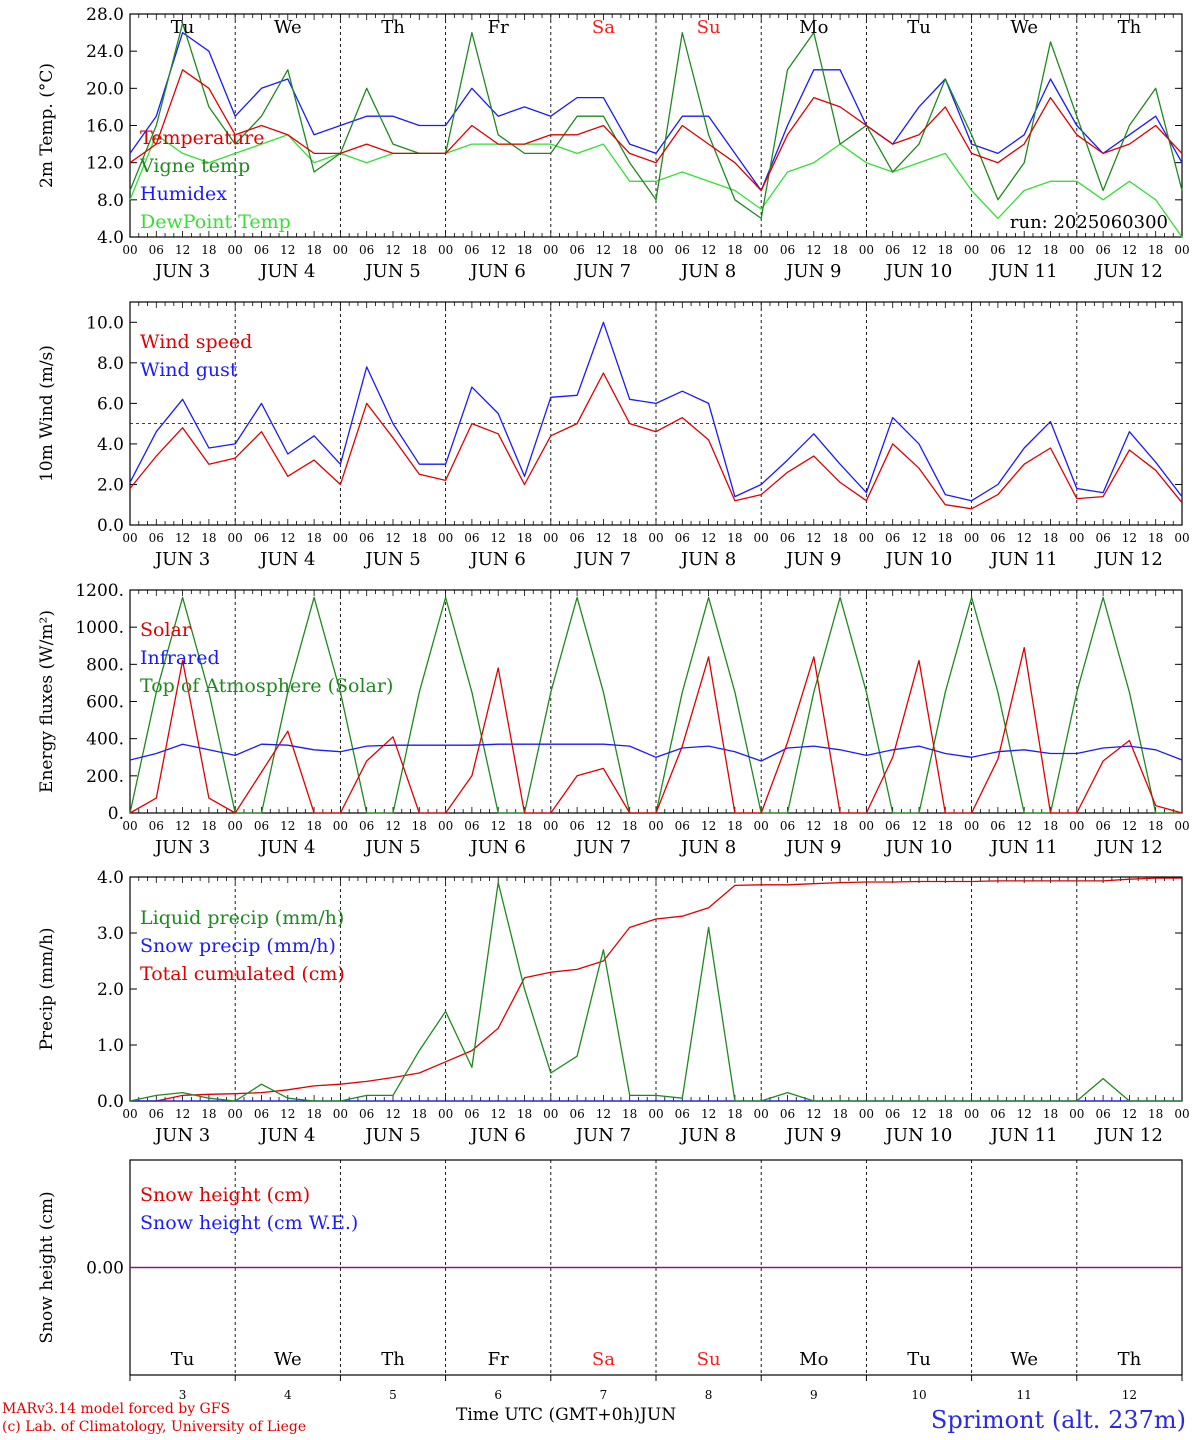 The image size is (1194, 1440). I want to click on legend-entry: Wind gust, so click(189, 370).